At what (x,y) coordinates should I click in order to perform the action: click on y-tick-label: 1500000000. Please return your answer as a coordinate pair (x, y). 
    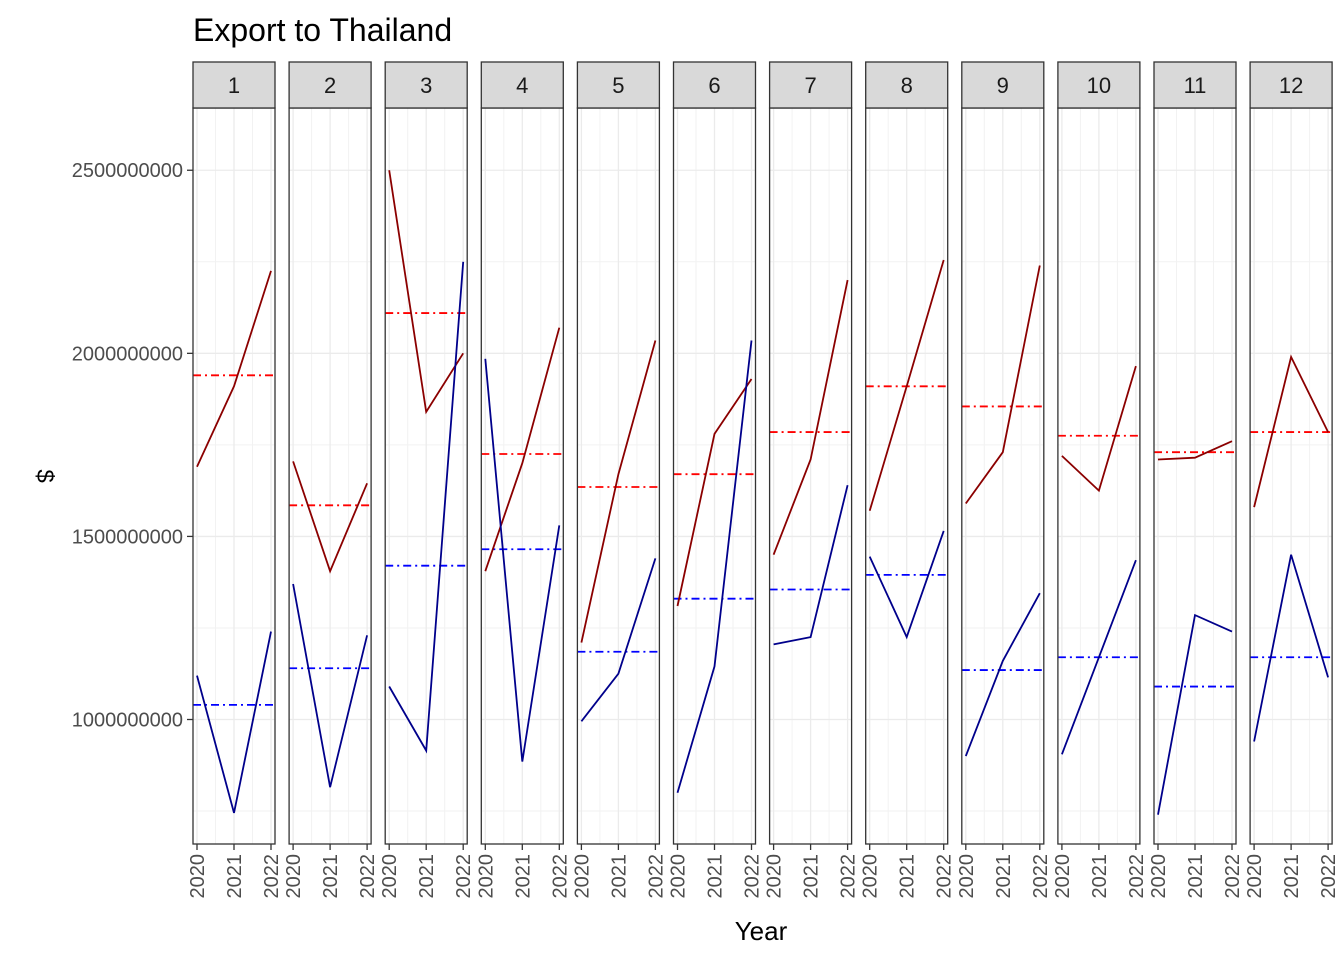
    Looking at the image, I should click on (127, 537).